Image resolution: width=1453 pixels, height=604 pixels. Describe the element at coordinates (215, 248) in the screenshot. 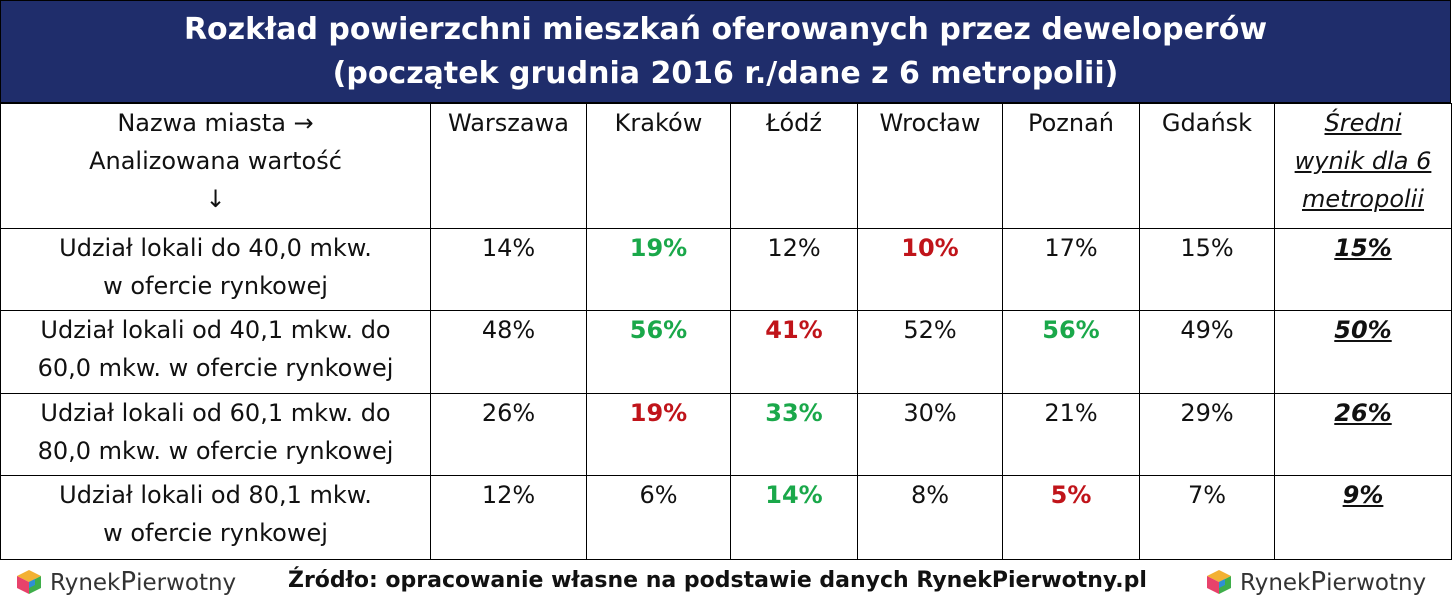

I see `row-label-line-1: Udział lokali do 40,0 mkw.` at that location.